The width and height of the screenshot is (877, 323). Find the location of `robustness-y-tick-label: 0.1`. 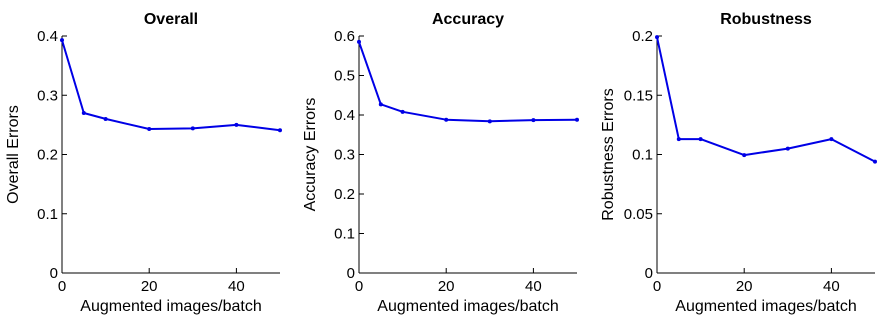

robustness-y-tick-label: 0.1 is located at coordinates (642, 155).